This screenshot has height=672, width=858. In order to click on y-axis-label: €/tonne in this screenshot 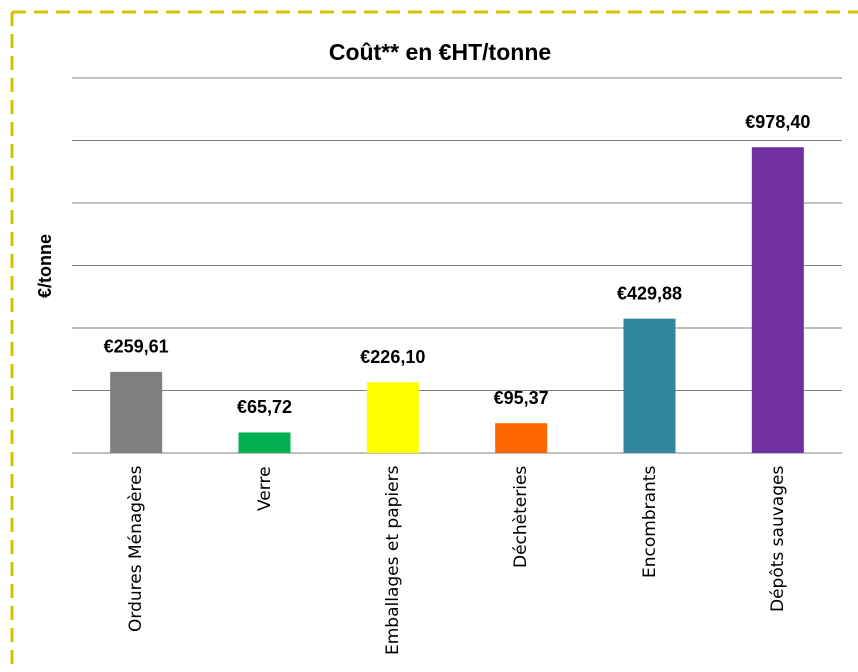, I will do `click(45, 266)`.